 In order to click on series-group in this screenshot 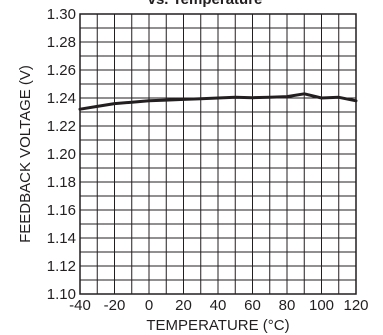, I will do `click(218, 101)`.